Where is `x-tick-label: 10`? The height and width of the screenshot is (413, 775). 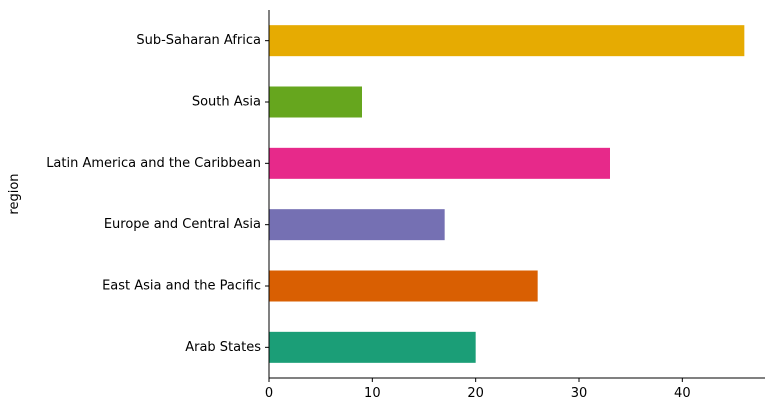
x-tick-label: 10 is located at coordinates (372, 393).